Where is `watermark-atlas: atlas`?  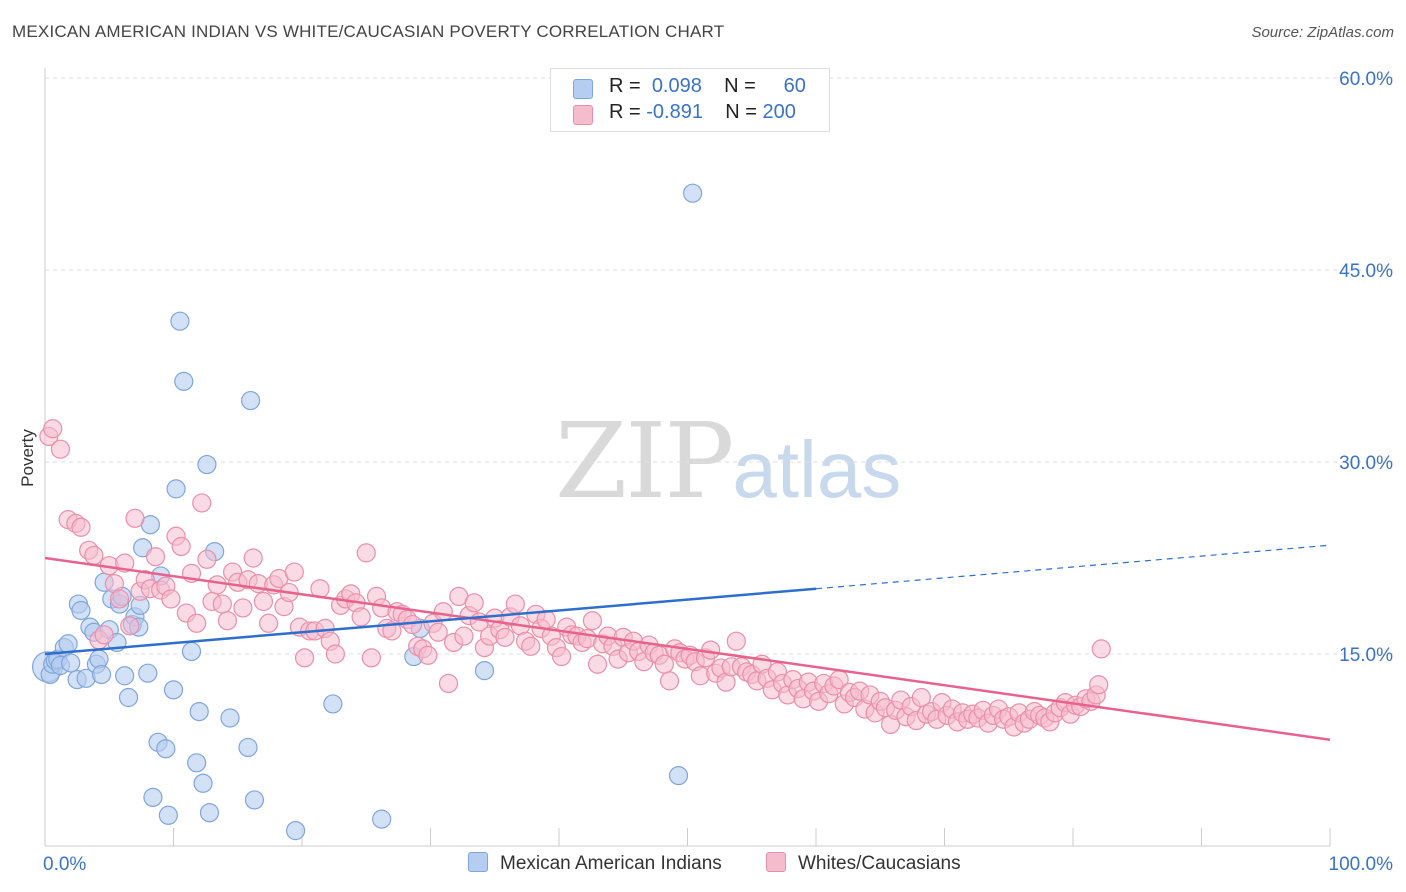 watermark-atlas: atlas is located at coordinates (817, 469).